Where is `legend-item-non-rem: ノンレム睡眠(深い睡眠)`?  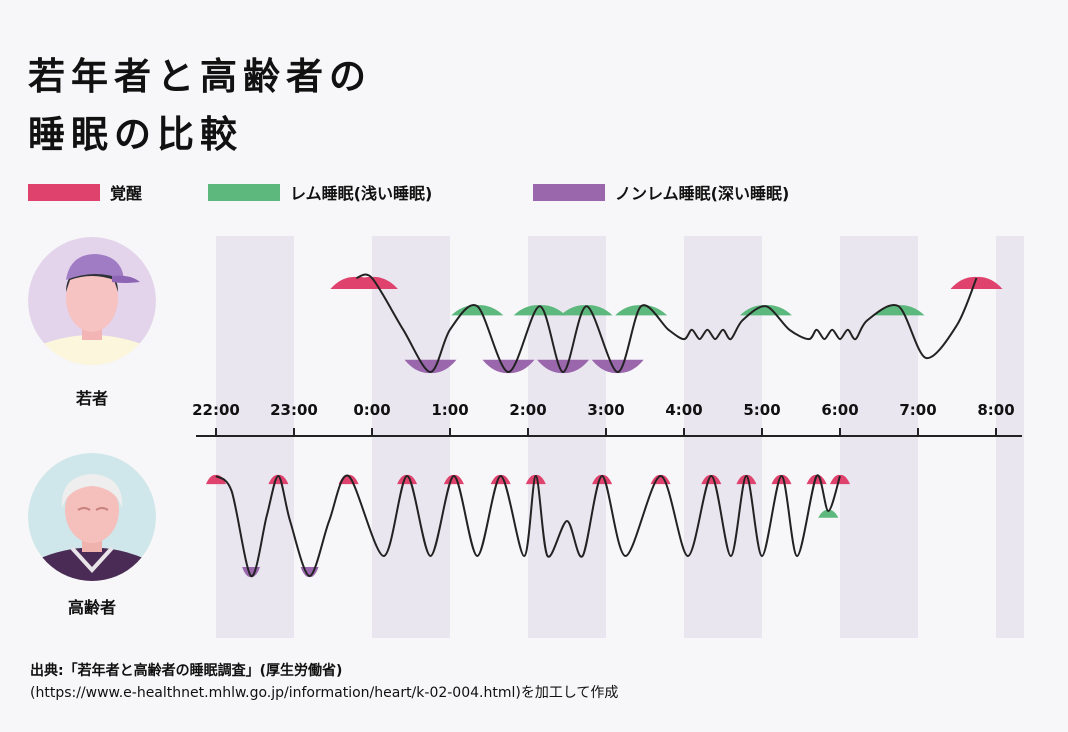 legend-item-non-rem: ノンレム睡眠(深い睡眠) is located at coordinates (661, 192).